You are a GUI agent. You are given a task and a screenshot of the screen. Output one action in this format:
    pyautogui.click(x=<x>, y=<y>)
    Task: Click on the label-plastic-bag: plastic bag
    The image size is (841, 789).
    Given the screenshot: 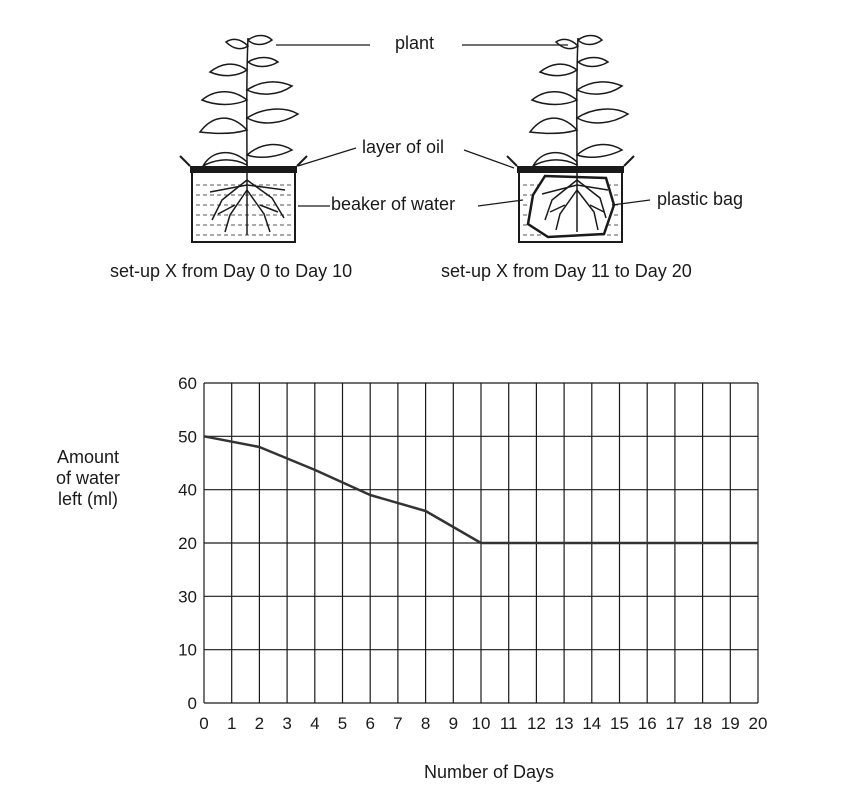 What is the action you would take?
    pyautogui.click(x=700, y=199)
    